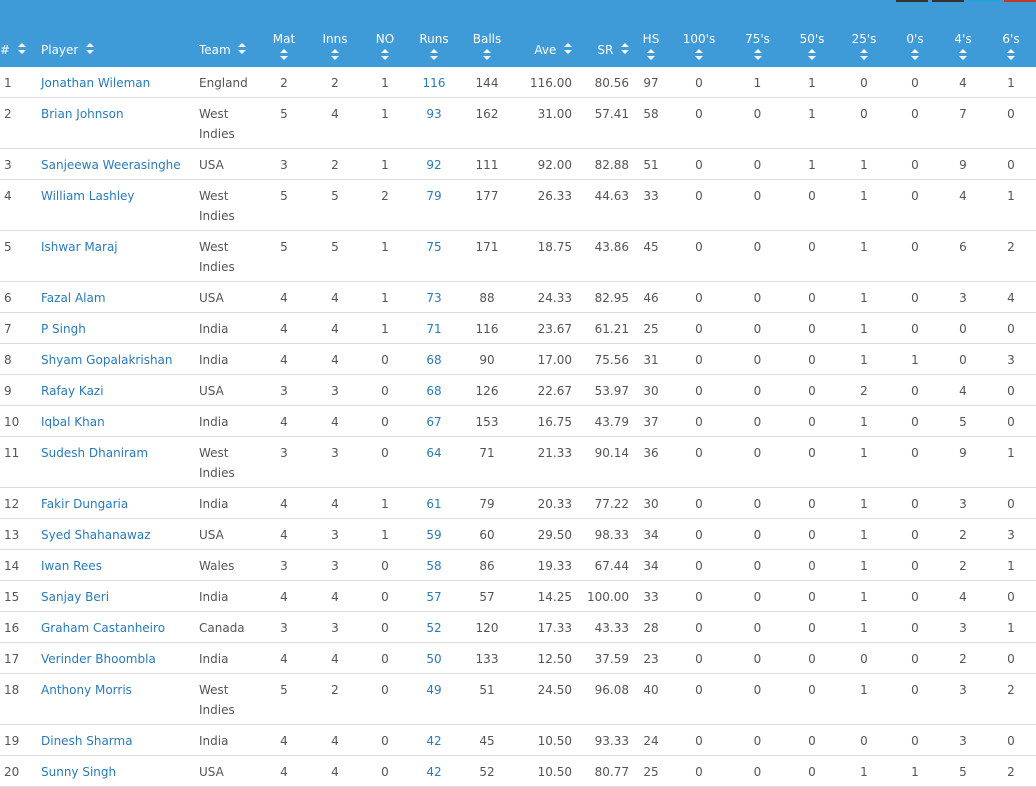 The image size is (1036, 787). Describe the element at coordinates (434, 690) in the screenshot. I see `runs-link: 49` at that location.